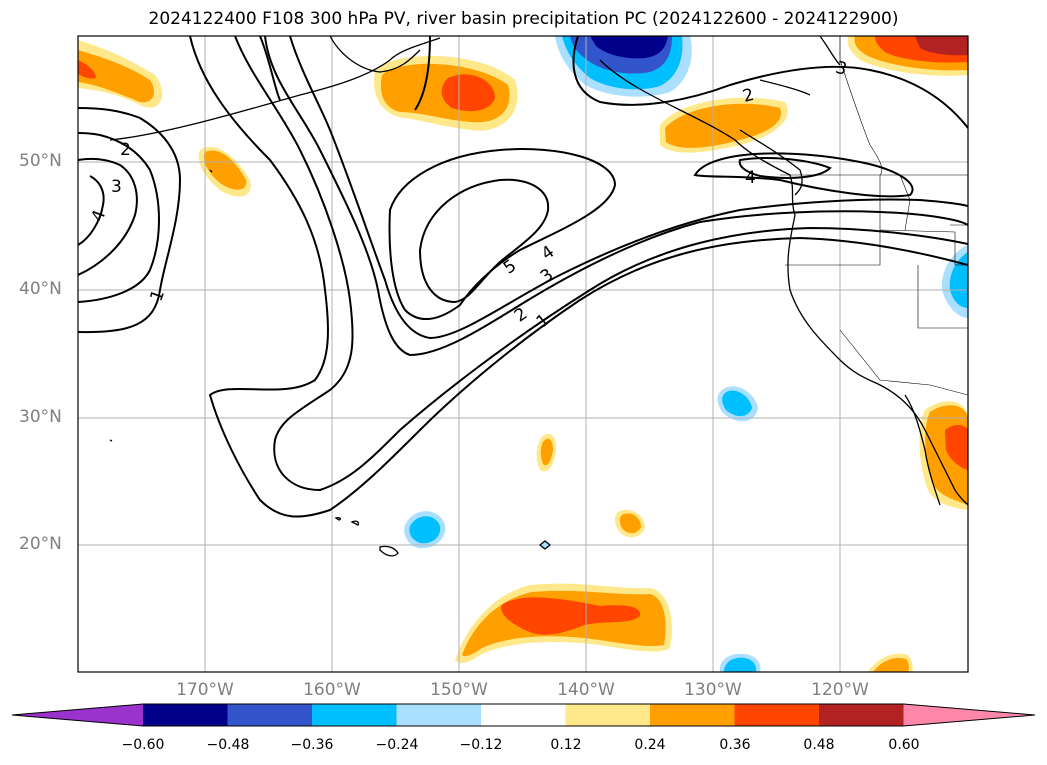  I want to click on colorbar-tick-label: −0.24, so click(397, 745).